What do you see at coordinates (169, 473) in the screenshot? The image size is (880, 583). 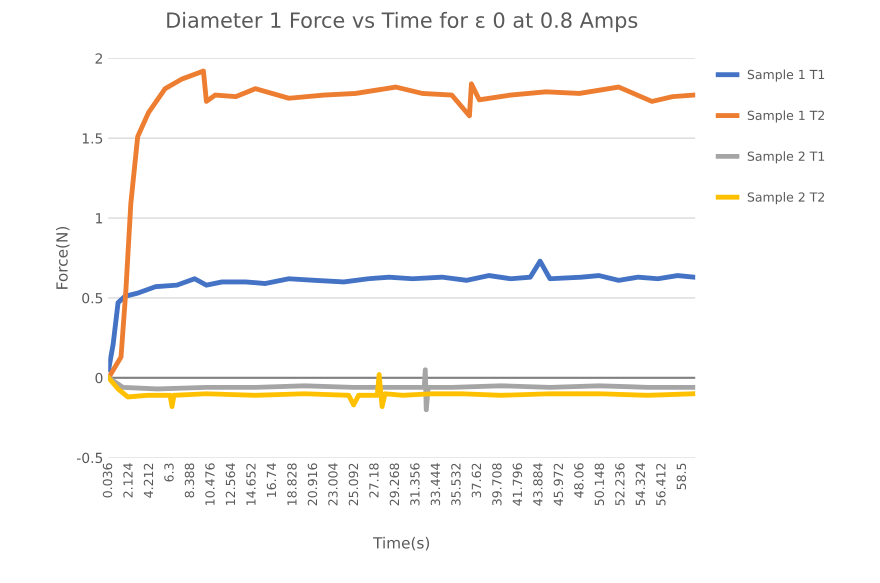 I see `x-tick-label: 6.3` at bounding box center [169, 473].